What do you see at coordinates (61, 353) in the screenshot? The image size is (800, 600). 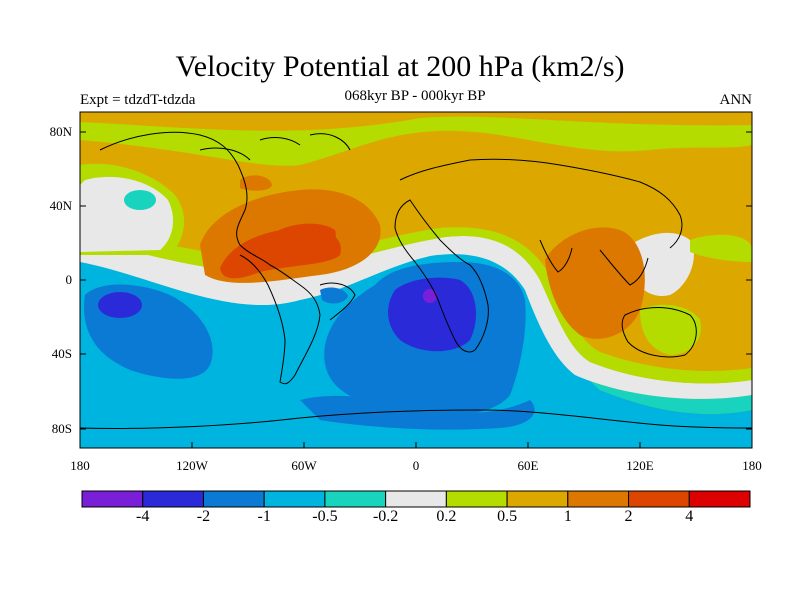 I see `lat-label-40s: 40S` at bounding box center [61, 353].